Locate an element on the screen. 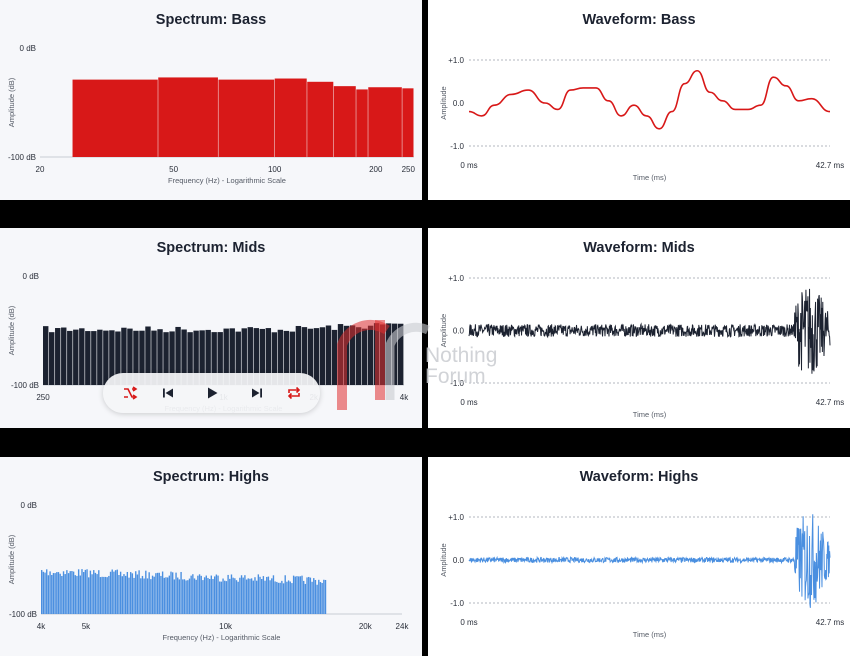 The height and width of the screenshot is (656, 850). play-button is located at coordinates (212, 393).